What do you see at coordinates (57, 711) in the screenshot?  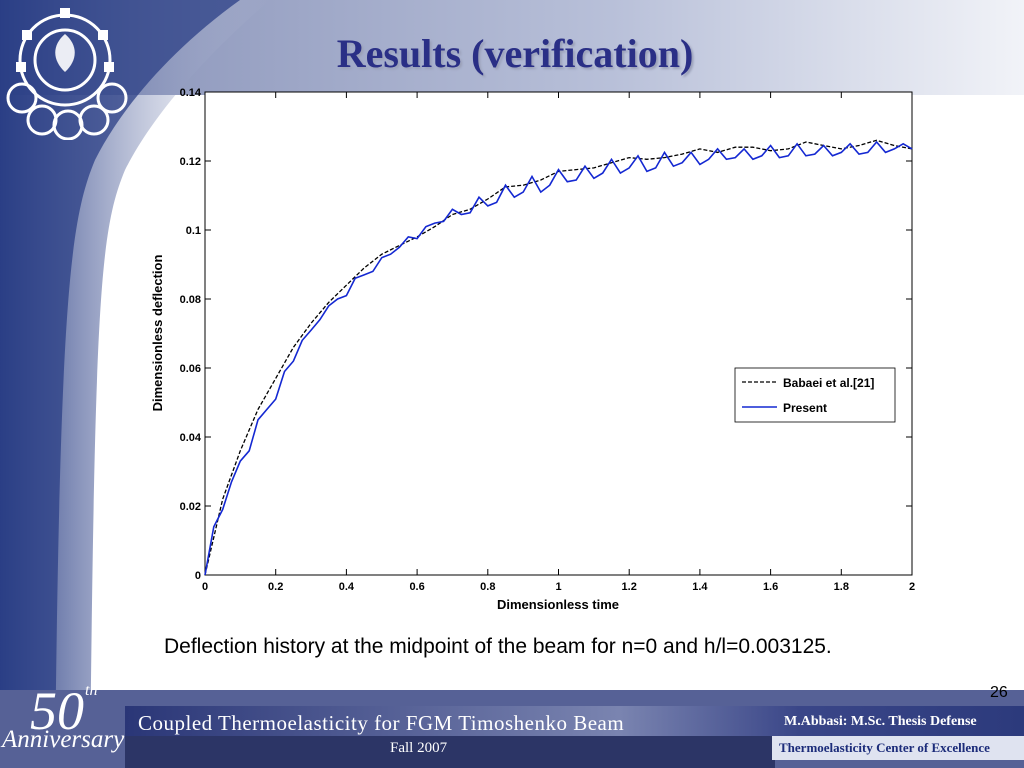 I see `anniversary-number: 50` at bounding box center [57, 711].